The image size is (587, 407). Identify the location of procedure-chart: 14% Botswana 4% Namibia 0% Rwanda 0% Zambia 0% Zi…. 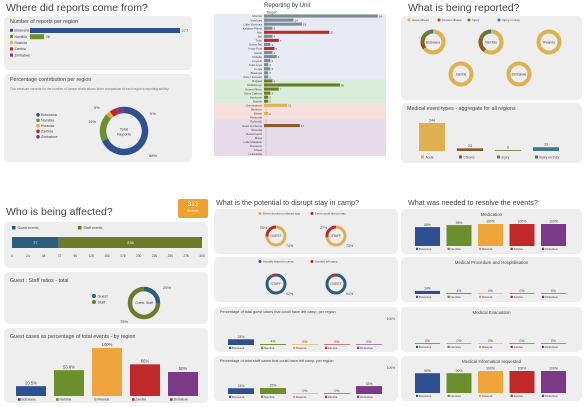
(490, 293).